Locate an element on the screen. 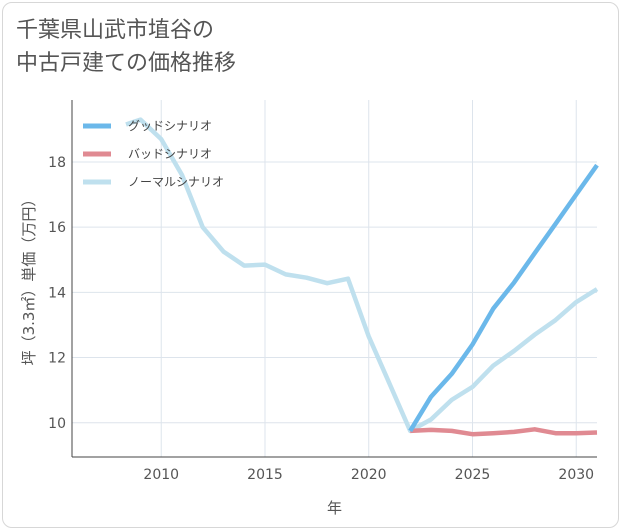 The height and width of the screenshot is (530, 621). x-tick-label-2030: 2030 is located at coordinates (576, 475).